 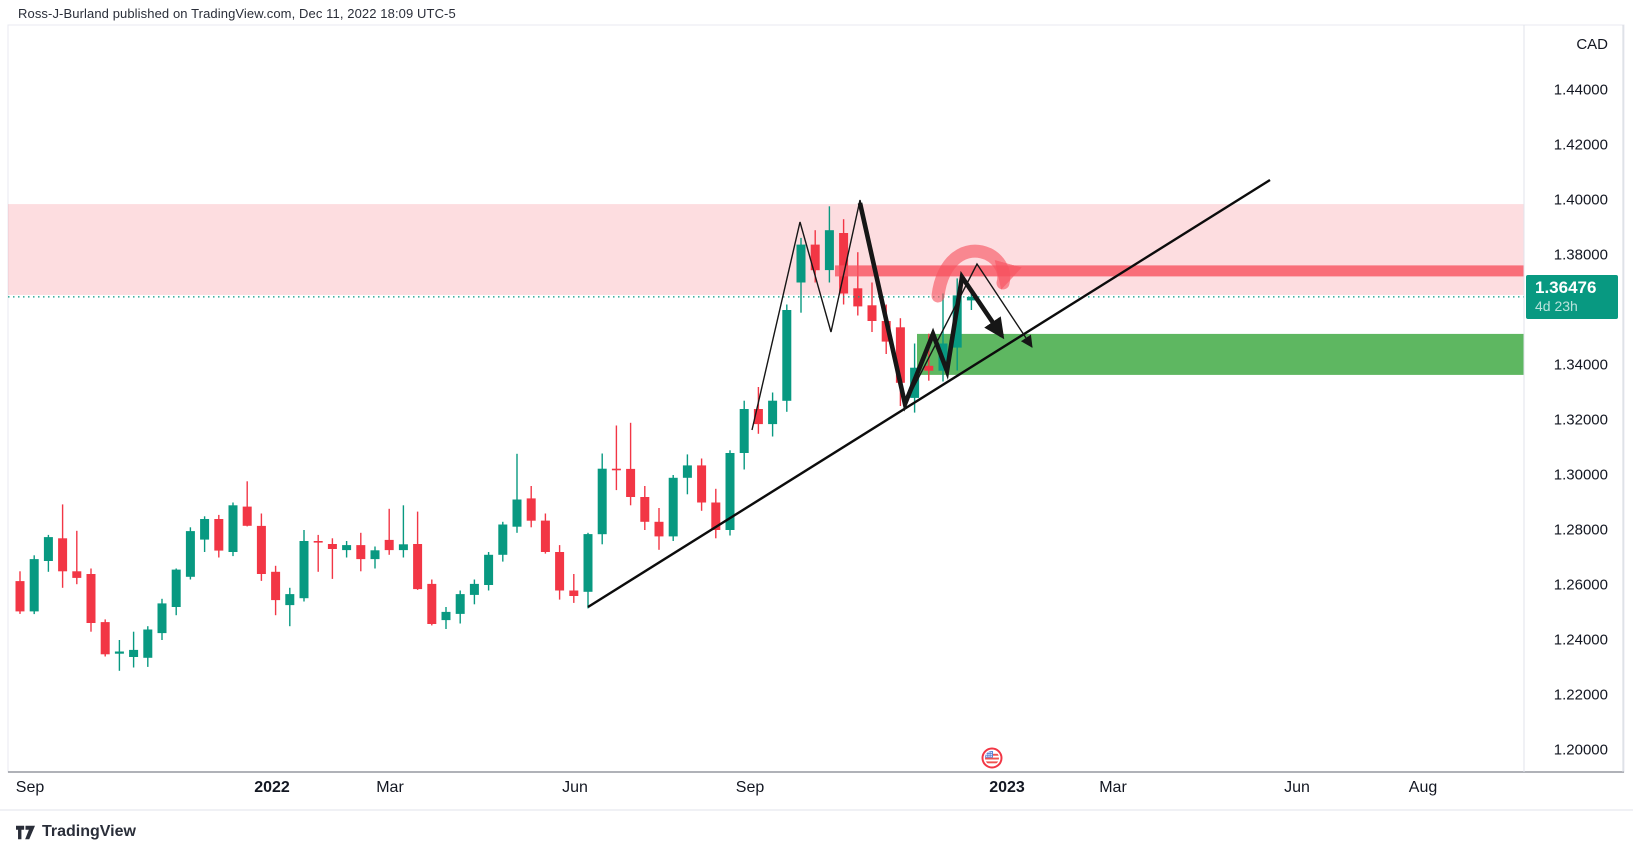 I want to click on price-tick-label: 1.28000, so click(x=1580, y=530).